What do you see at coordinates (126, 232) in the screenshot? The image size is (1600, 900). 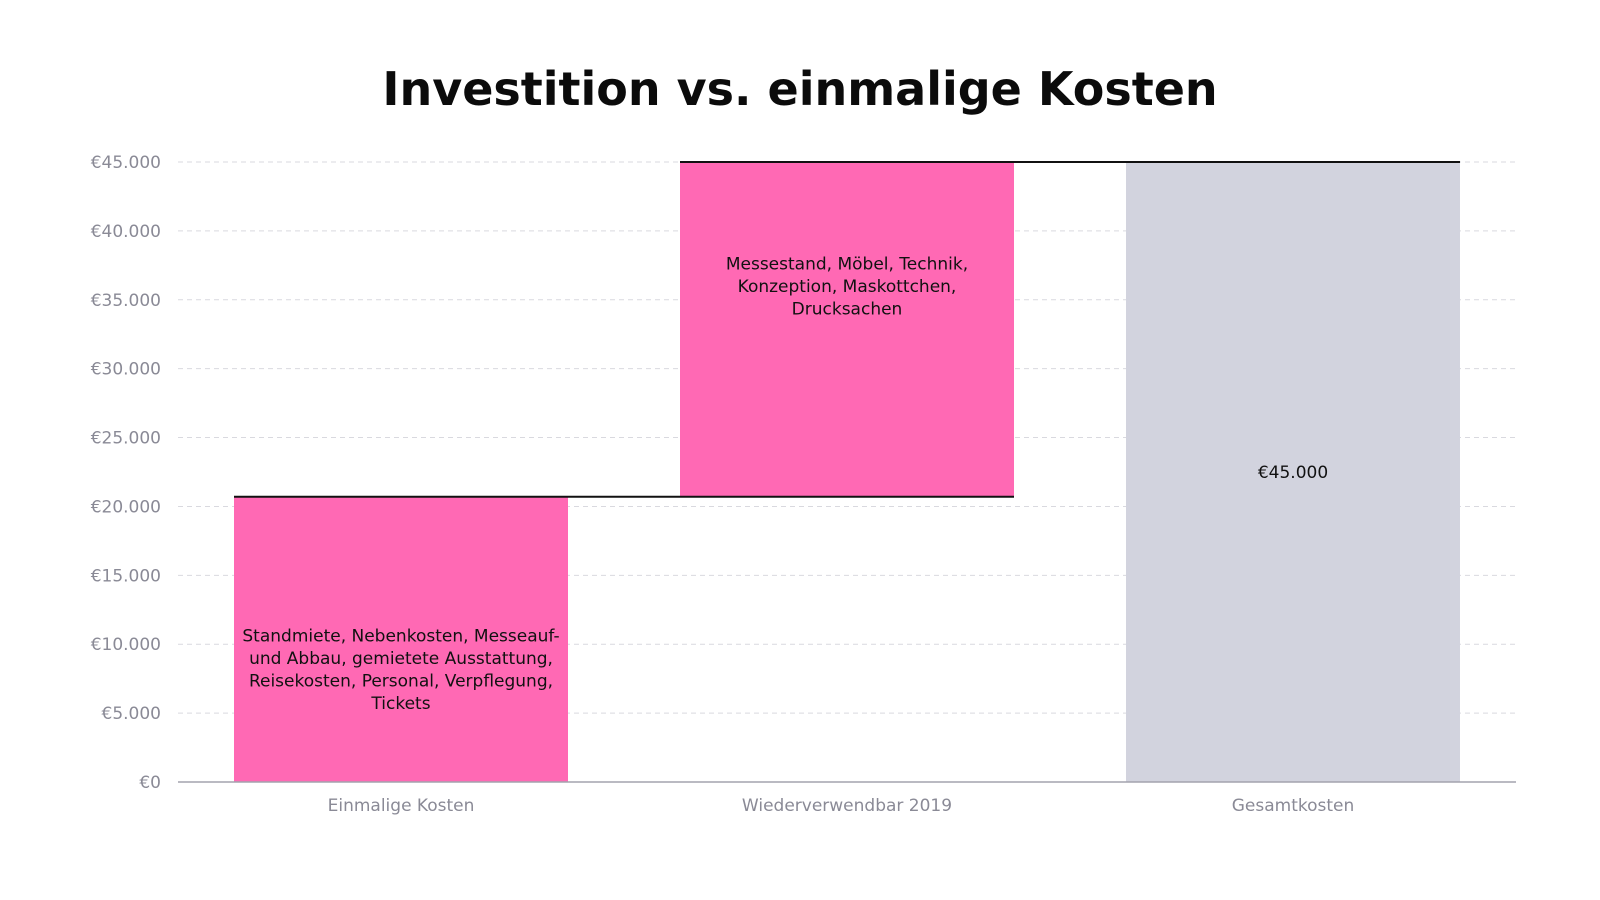 I see `y-tick-label: €40.000` at bounding box center [126, 232].